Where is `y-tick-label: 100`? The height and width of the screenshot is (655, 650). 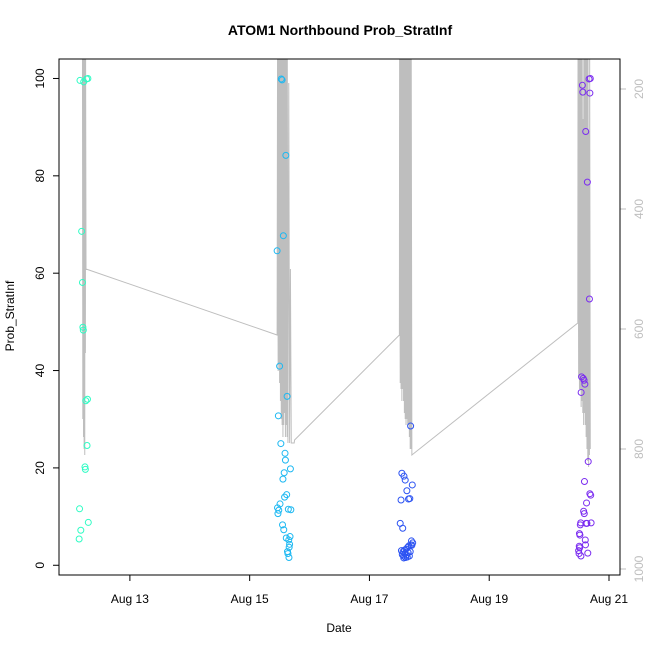
y-tick-label: 100 is located at coordinates (40, 78).